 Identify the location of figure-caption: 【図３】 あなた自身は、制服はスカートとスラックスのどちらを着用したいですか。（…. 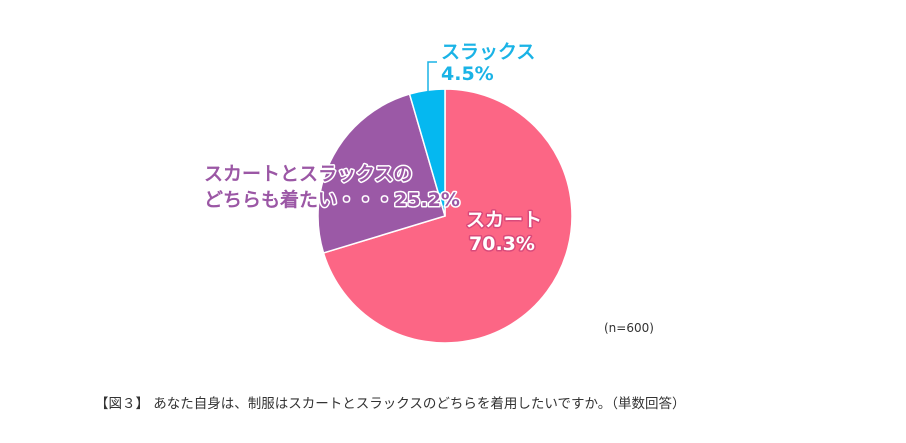
(390, 404).